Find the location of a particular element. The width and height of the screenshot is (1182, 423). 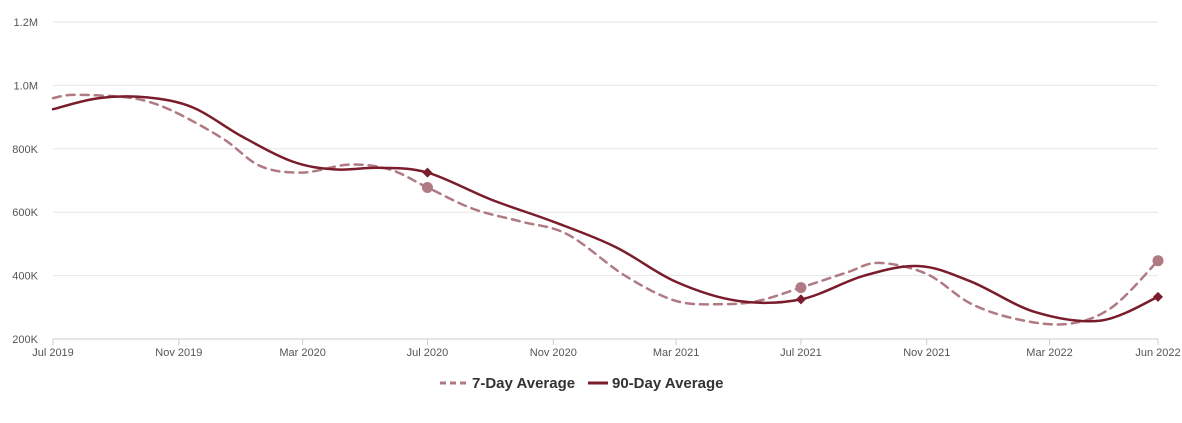

x-tick-label: Nov 2020 is located at coordinates (553, 353).